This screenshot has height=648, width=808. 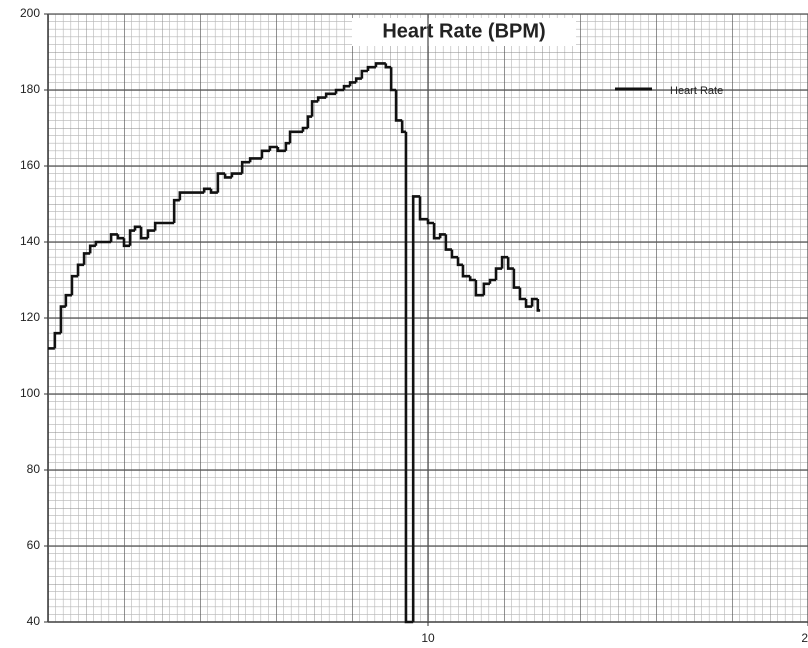 I want to click on y-tick-label: 100, so click(x=30, y=393).